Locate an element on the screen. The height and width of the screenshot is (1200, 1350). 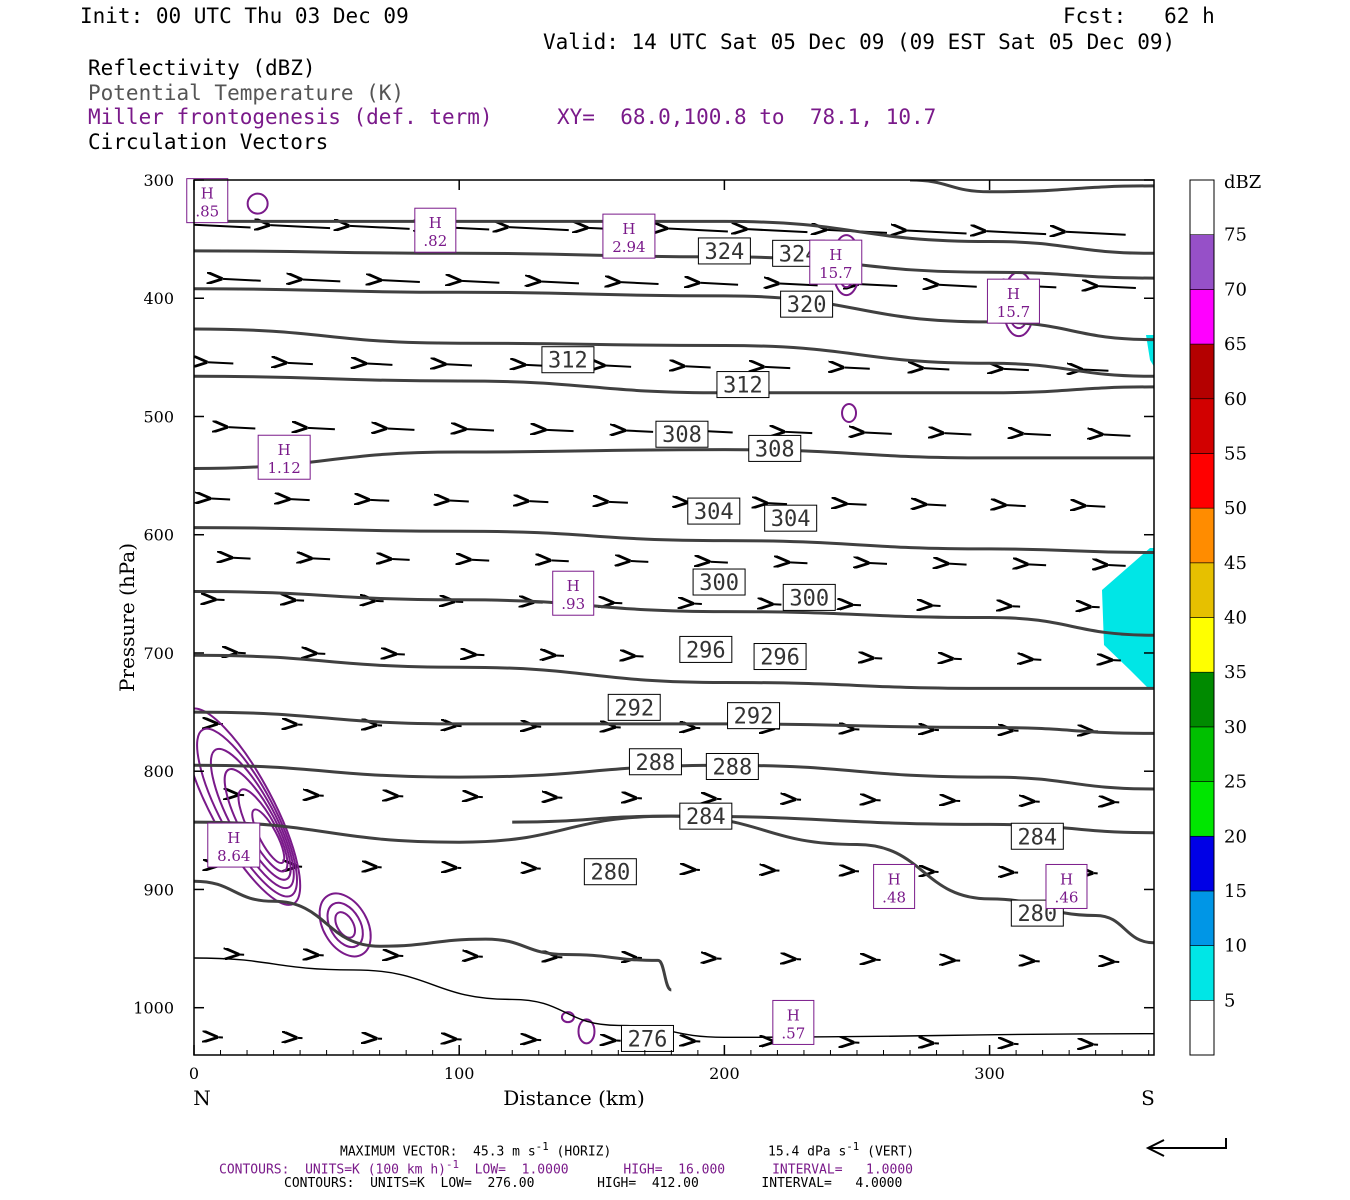
y-tick-label: 400 is located at coordinates (158, 298).